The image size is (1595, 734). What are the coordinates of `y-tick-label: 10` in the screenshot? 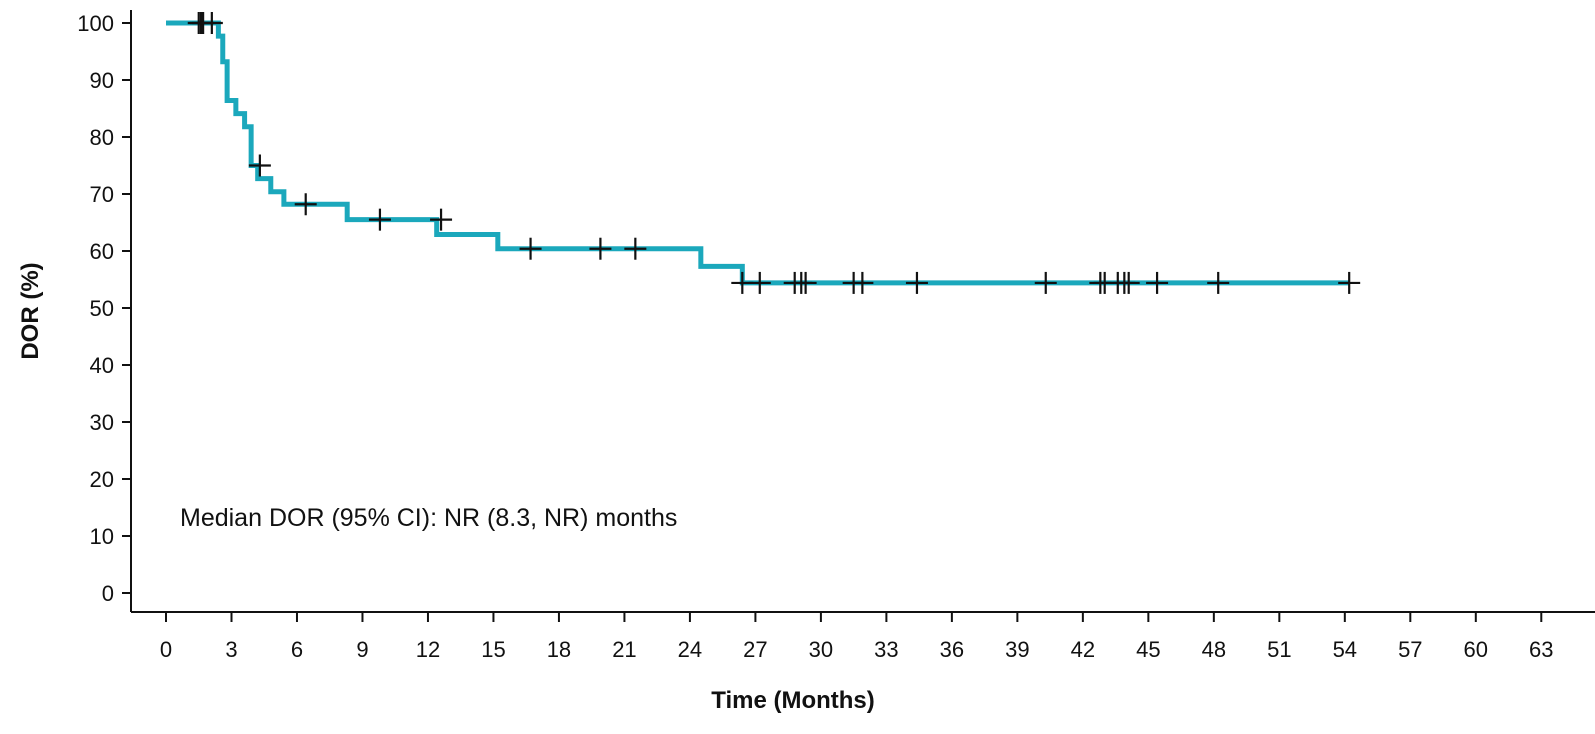 It's located at (102, 536).